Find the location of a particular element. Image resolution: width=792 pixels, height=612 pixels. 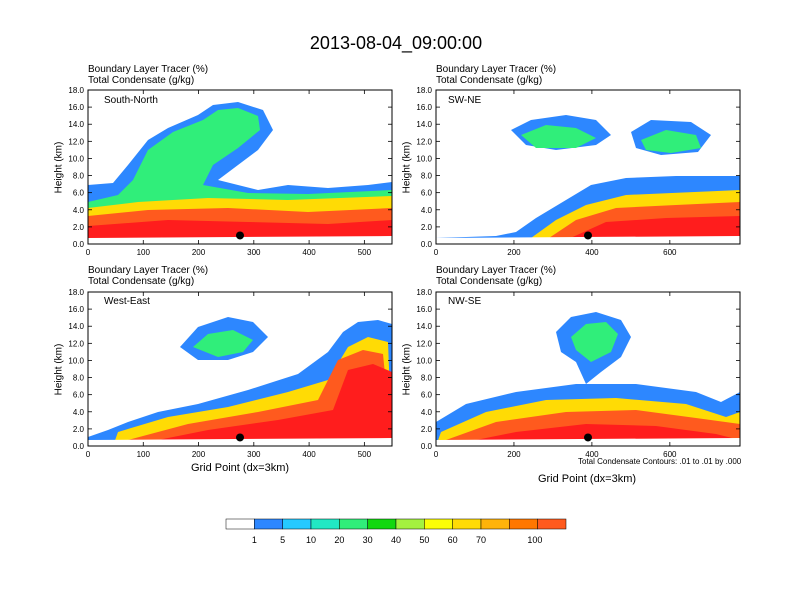

panel-2-frame is located at coordinates (588, 167).